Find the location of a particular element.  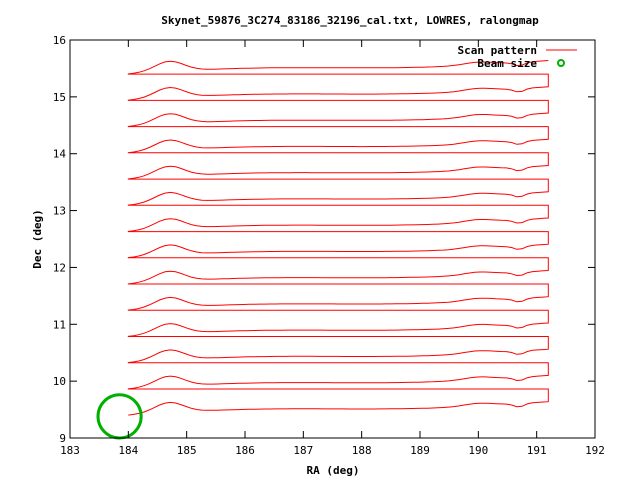

x-axis-label: RA (deg) is located at coordinates (333, 470).